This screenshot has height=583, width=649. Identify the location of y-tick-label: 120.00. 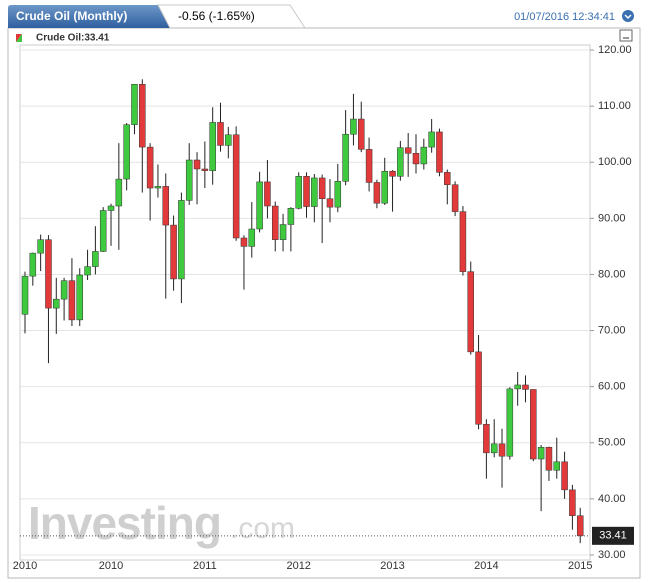
(615, 50).